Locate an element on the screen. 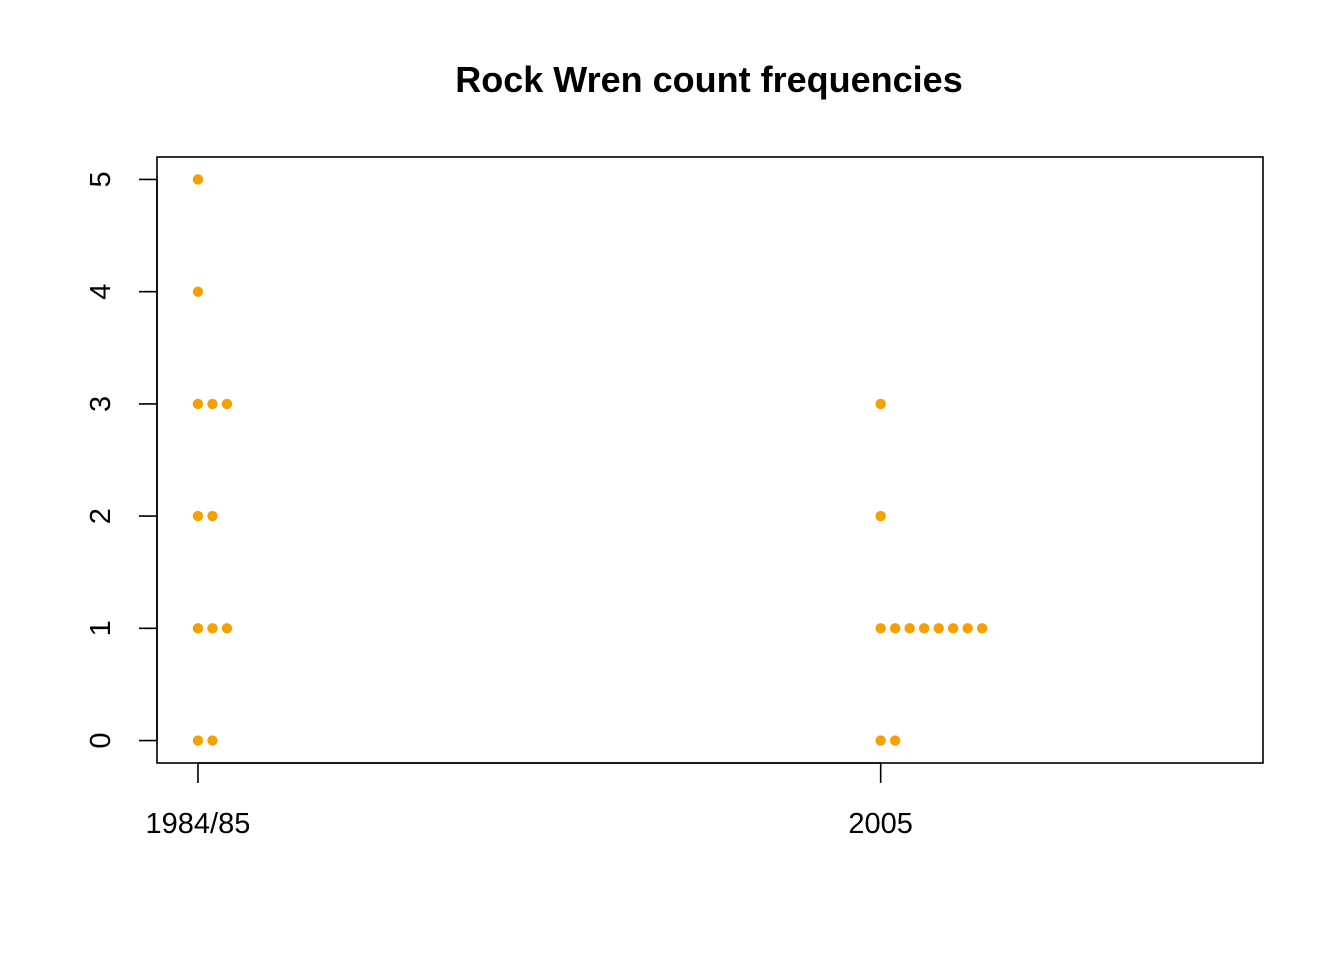 This screenshot has height=960, width=1344. y-tick-label: 5 is located at coordinates (101, 179).